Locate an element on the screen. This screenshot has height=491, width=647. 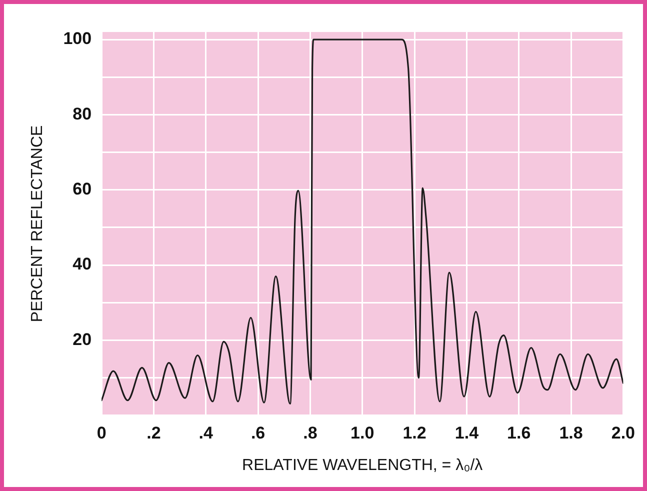
x-tick-label: 1.6 is located at coordinates (519, 432).